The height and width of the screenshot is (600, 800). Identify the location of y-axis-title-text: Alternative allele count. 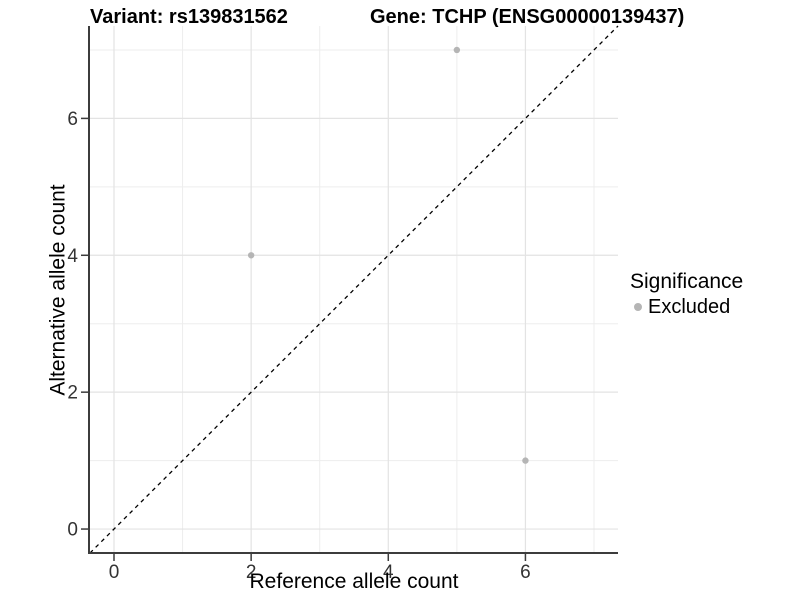
(59, 289).